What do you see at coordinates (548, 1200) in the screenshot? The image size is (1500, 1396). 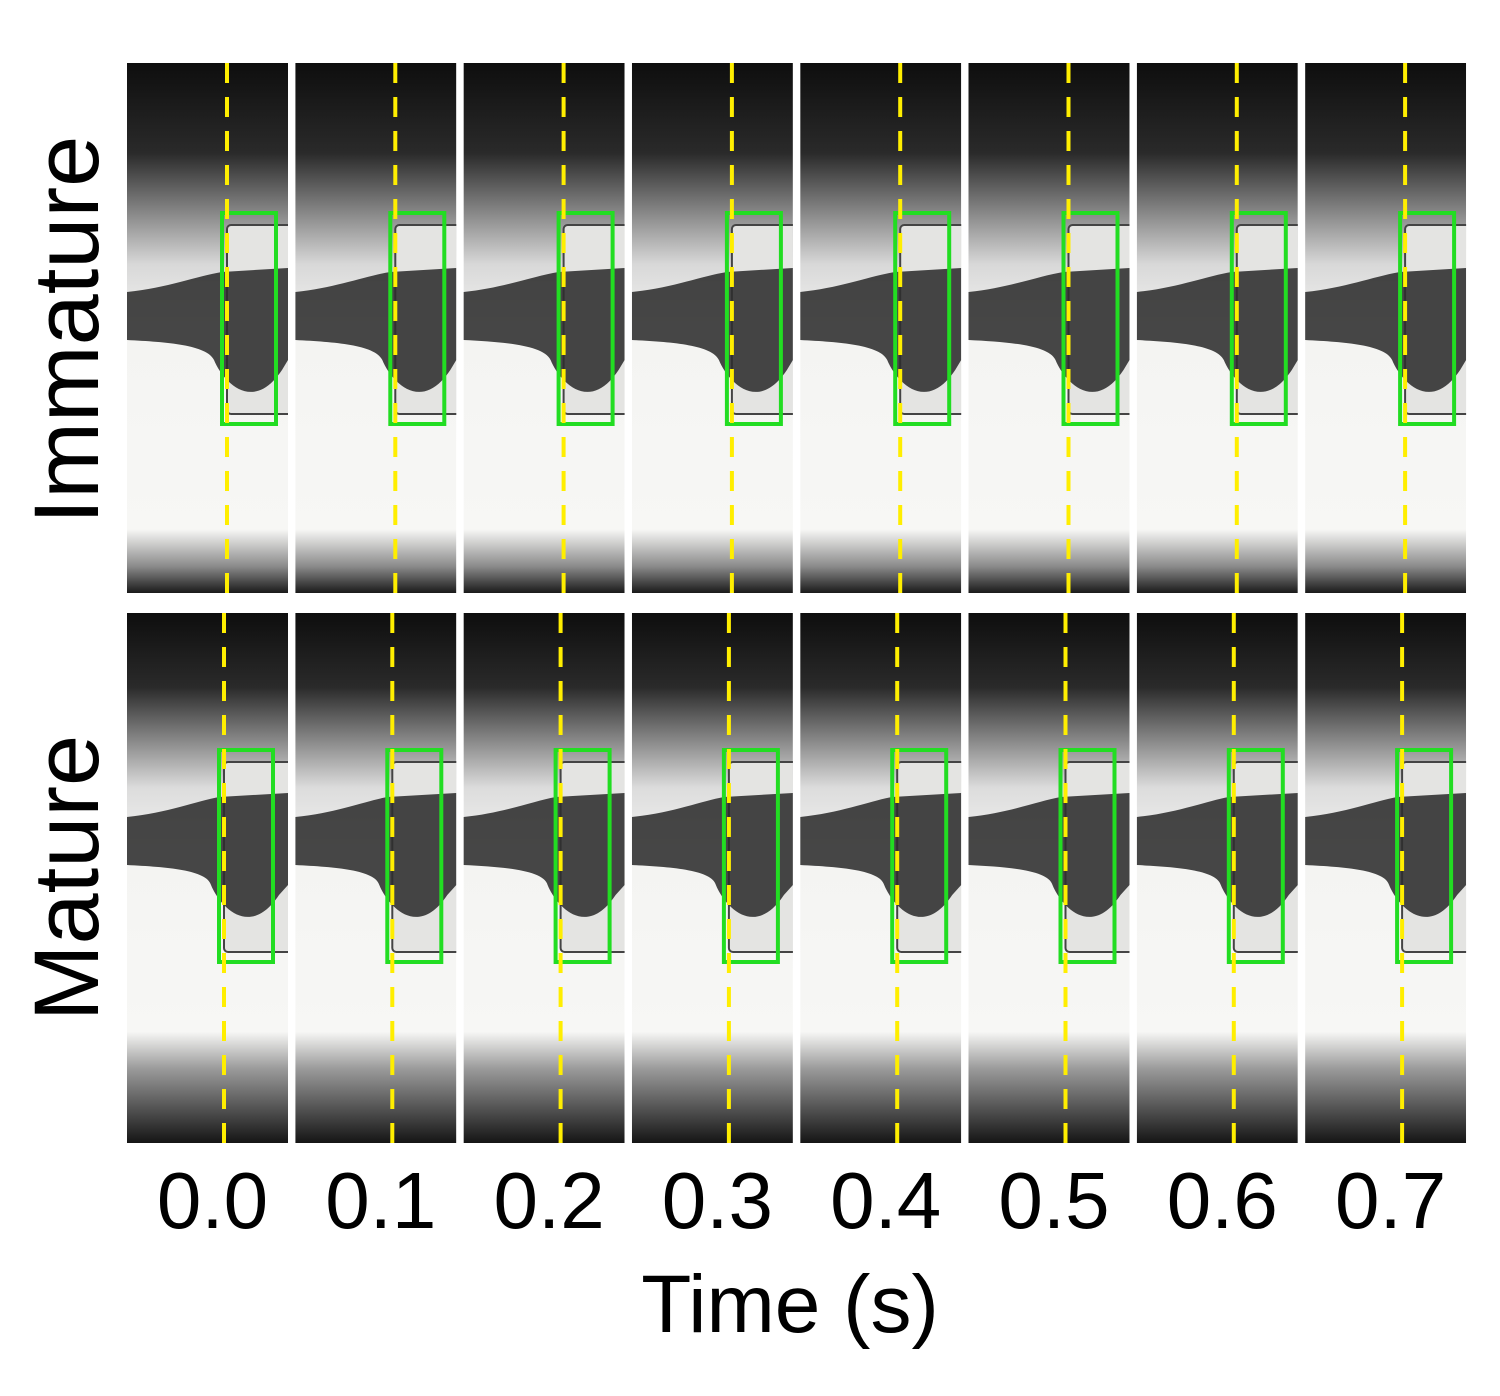 I see `time-label: 0.2` at bounding box center [548, 1200].